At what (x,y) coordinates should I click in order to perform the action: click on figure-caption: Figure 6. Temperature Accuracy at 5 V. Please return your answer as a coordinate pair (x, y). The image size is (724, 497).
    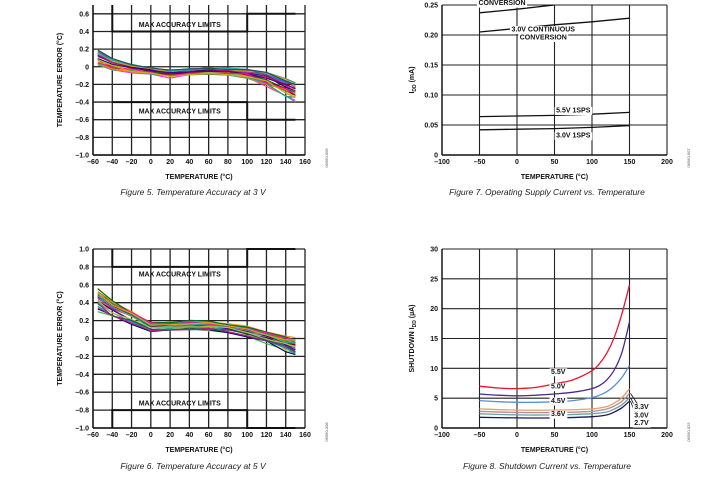
    Looking at the image, I should click on (193, 466).